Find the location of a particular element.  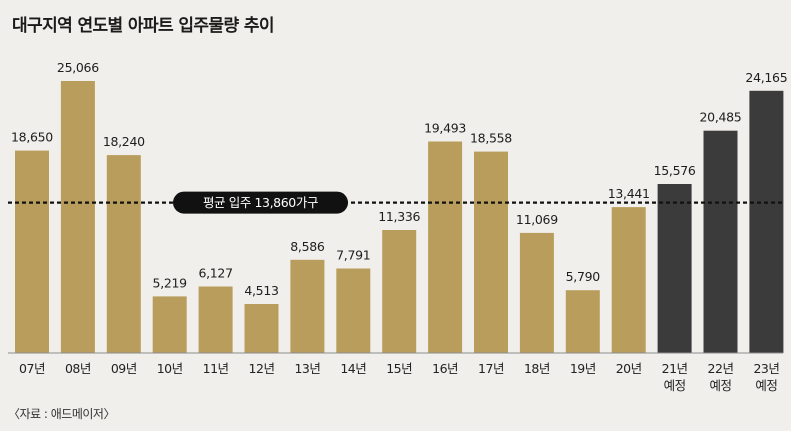

x-axis-tick-label: 21년 is located at coordinates (675, 368).